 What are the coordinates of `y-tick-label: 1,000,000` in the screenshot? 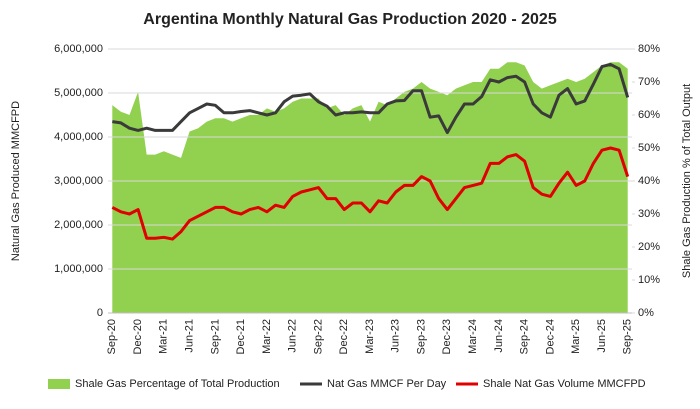 It's located at (78, 269).